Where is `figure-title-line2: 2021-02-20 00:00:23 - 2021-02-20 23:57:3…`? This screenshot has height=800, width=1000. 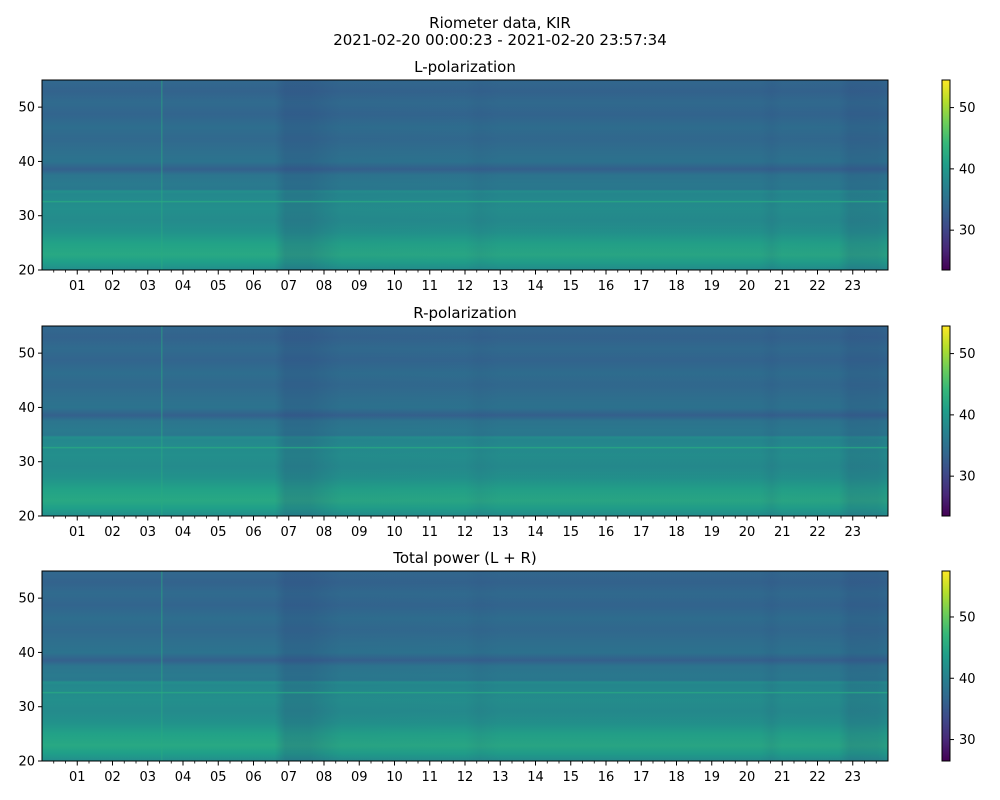
figure-title-line2: 2021-02-20 00:00:23 - 2021-02-20 23:57:3… is located at coordinates (500, 40).